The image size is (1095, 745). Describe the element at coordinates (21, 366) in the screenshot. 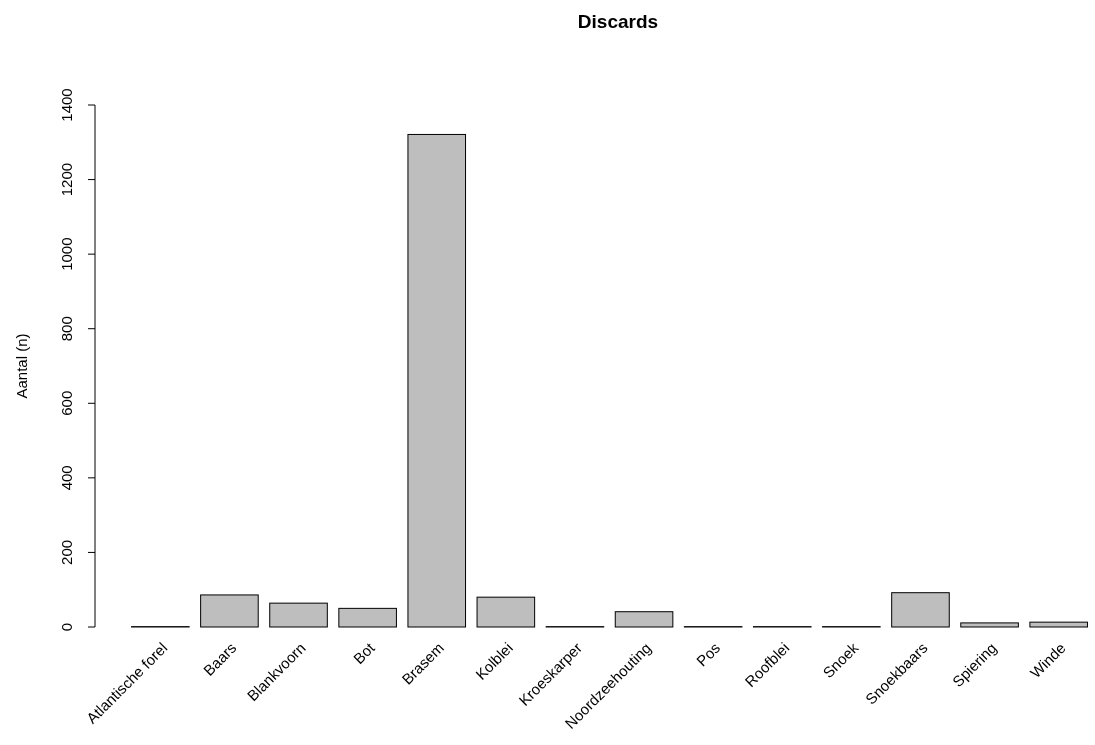

I see `y-axis-title: Aantal (n)` at that location.